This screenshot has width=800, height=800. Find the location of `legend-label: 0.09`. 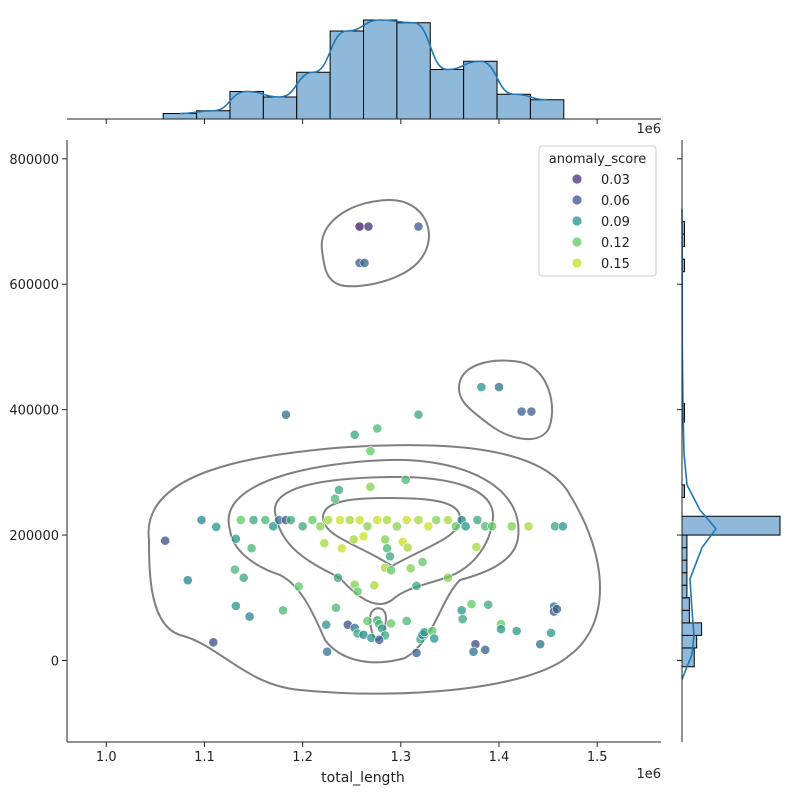

legend-label: 0.09 is located at coordinates (615, 222).